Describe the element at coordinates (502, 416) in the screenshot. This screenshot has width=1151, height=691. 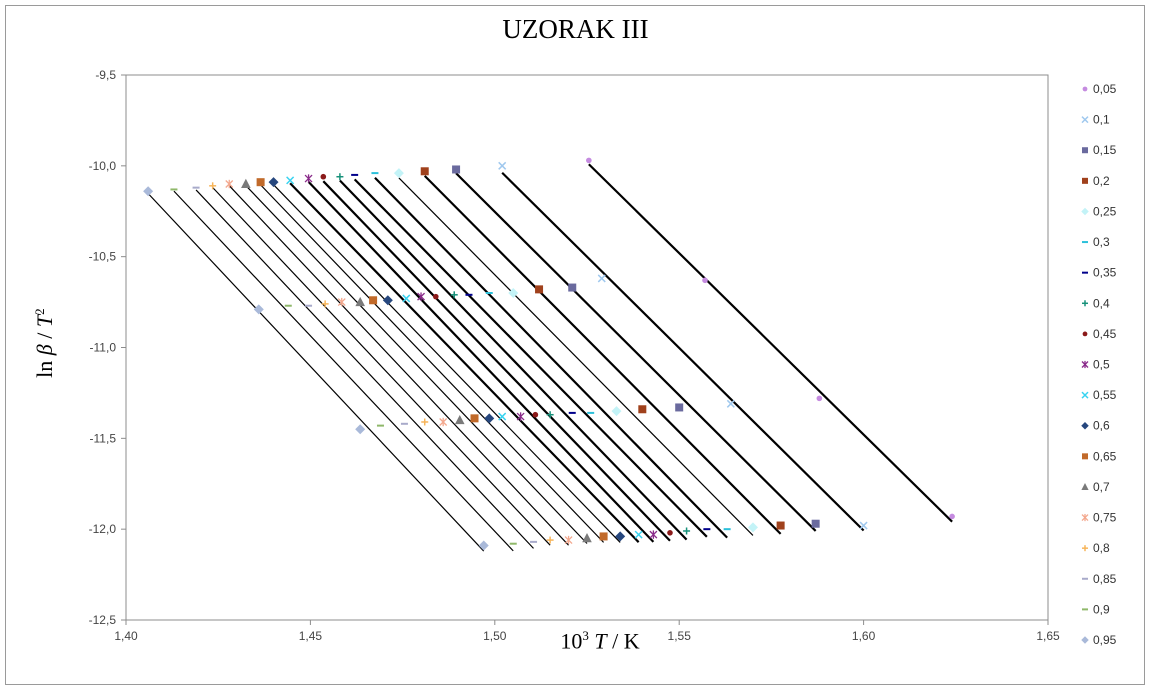
I see `data-point-s11-p3` at that location.